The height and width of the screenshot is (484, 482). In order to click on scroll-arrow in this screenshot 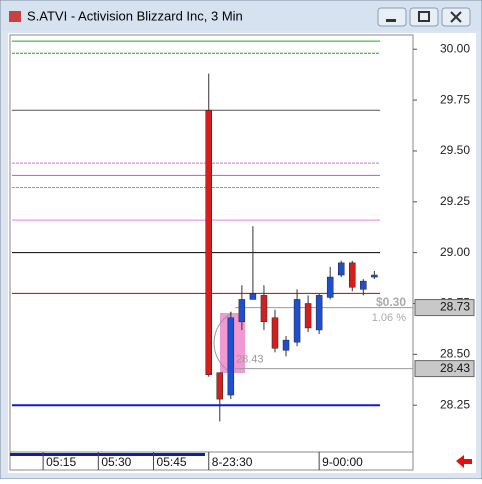, I will do `click(464, 461)`.